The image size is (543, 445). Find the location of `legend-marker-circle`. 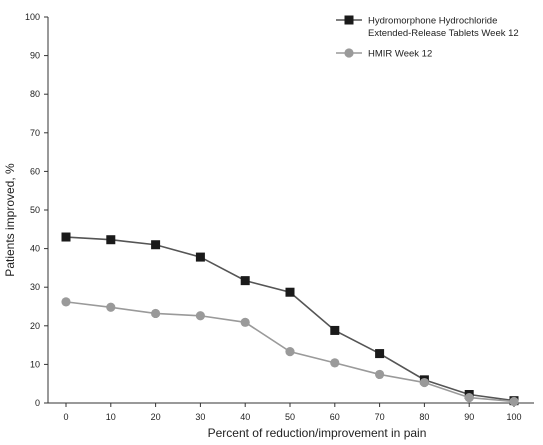

legend-marker-circle is located at coordinates (349, 53).